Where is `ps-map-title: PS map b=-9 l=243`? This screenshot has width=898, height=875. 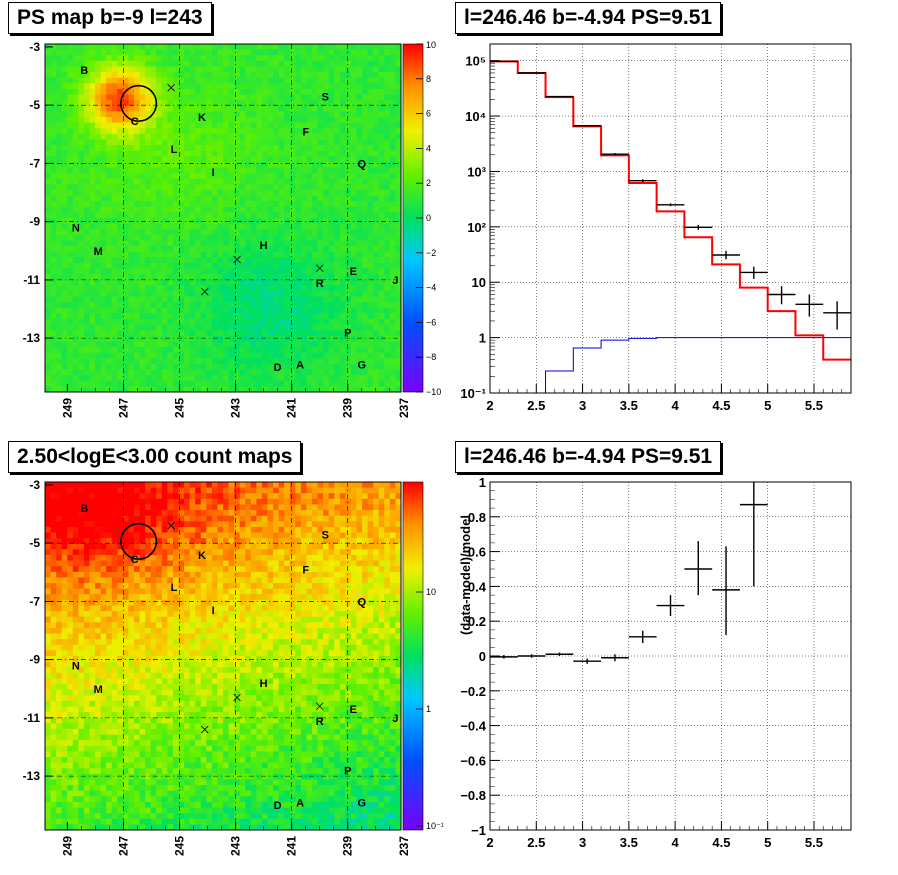
ps-map-title: PS map b=-9 l=243 is located at coordinates (110, 18).